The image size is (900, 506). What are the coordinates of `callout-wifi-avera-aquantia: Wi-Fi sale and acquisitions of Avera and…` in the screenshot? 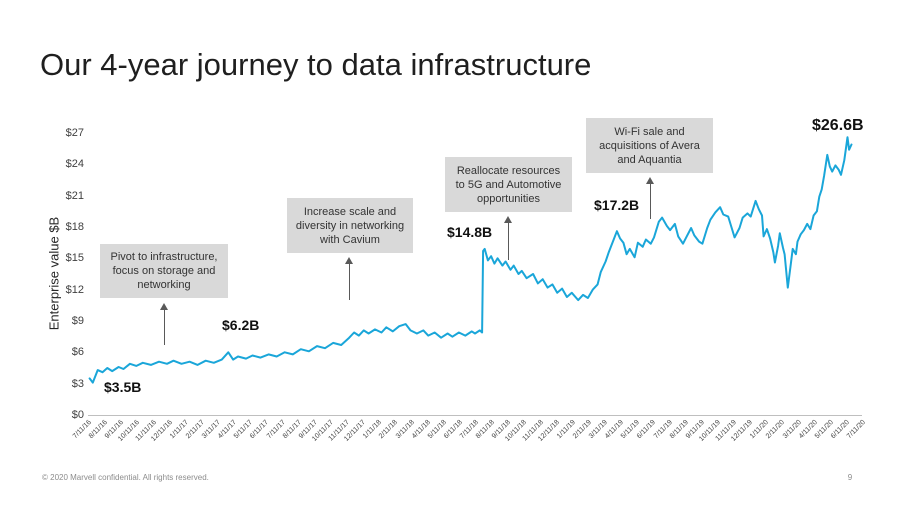 It's located at (649, 145).